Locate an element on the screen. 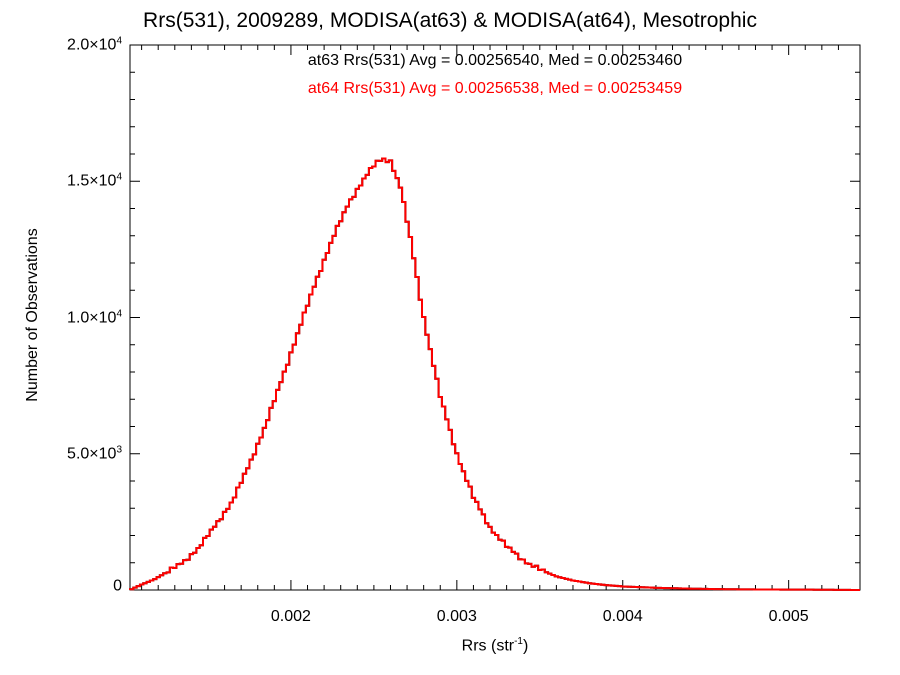  y-tick-label: 1.0×10⁴ is located at coordinates (94, 317).